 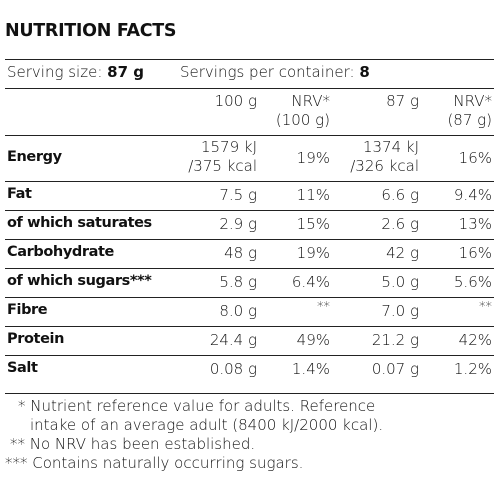 I want to click on serving-size-label: Serving size:, so click(x=55, y=72).